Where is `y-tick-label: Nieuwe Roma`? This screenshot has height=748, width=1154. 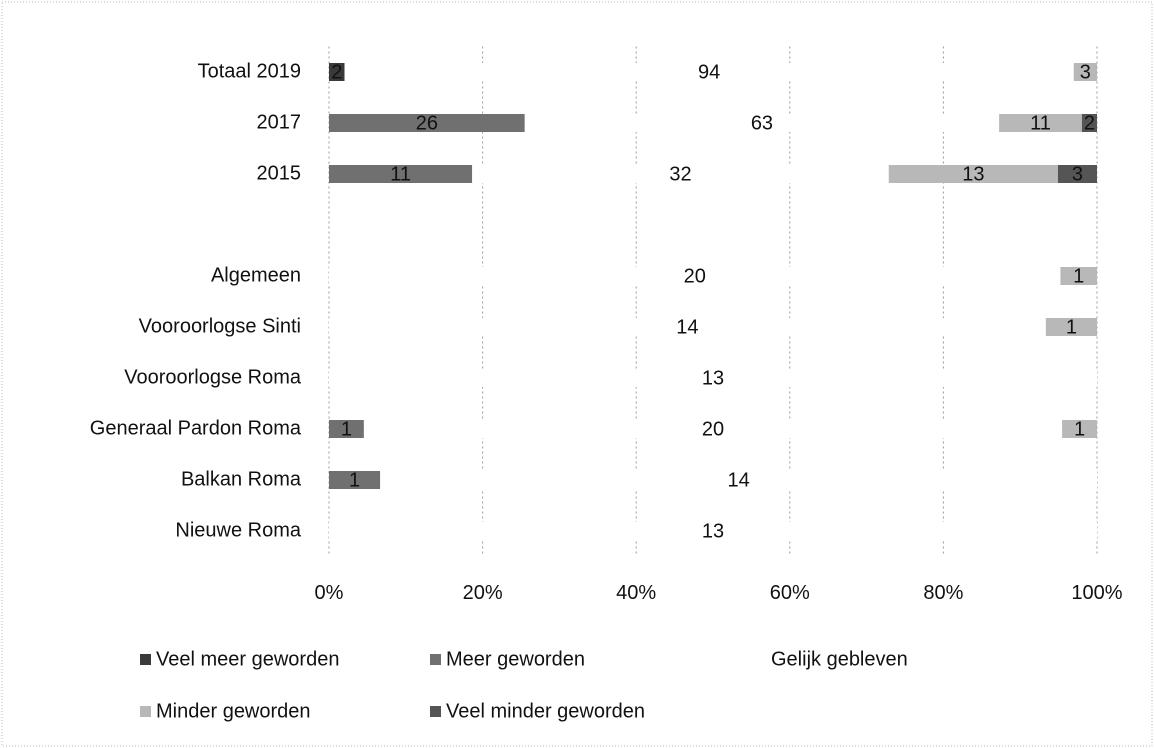 y-tick-label: Nieuwe Roma is located at coordinates (238, 530).